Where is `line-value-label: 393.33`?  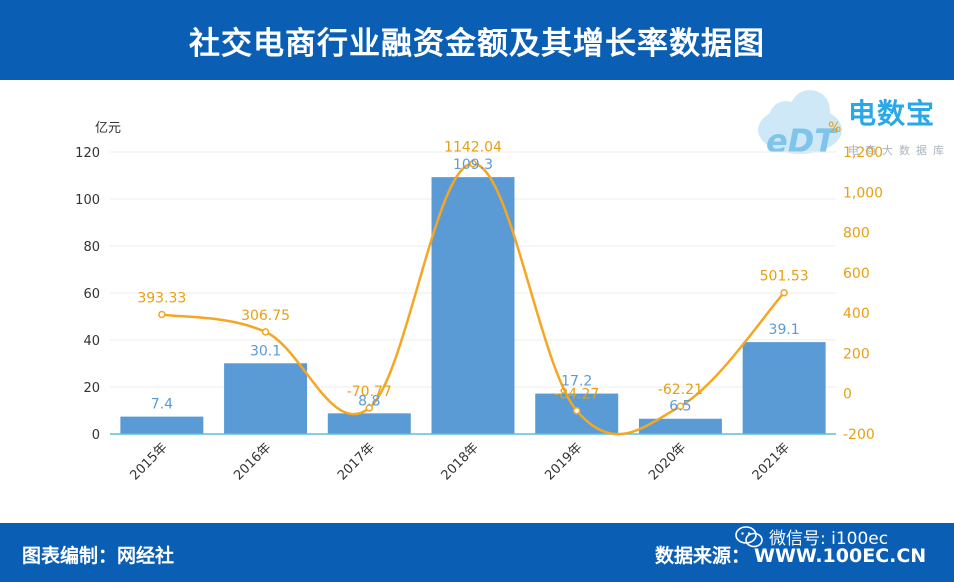 line-value-label: 393.33 is located at coordinates (161, 298).